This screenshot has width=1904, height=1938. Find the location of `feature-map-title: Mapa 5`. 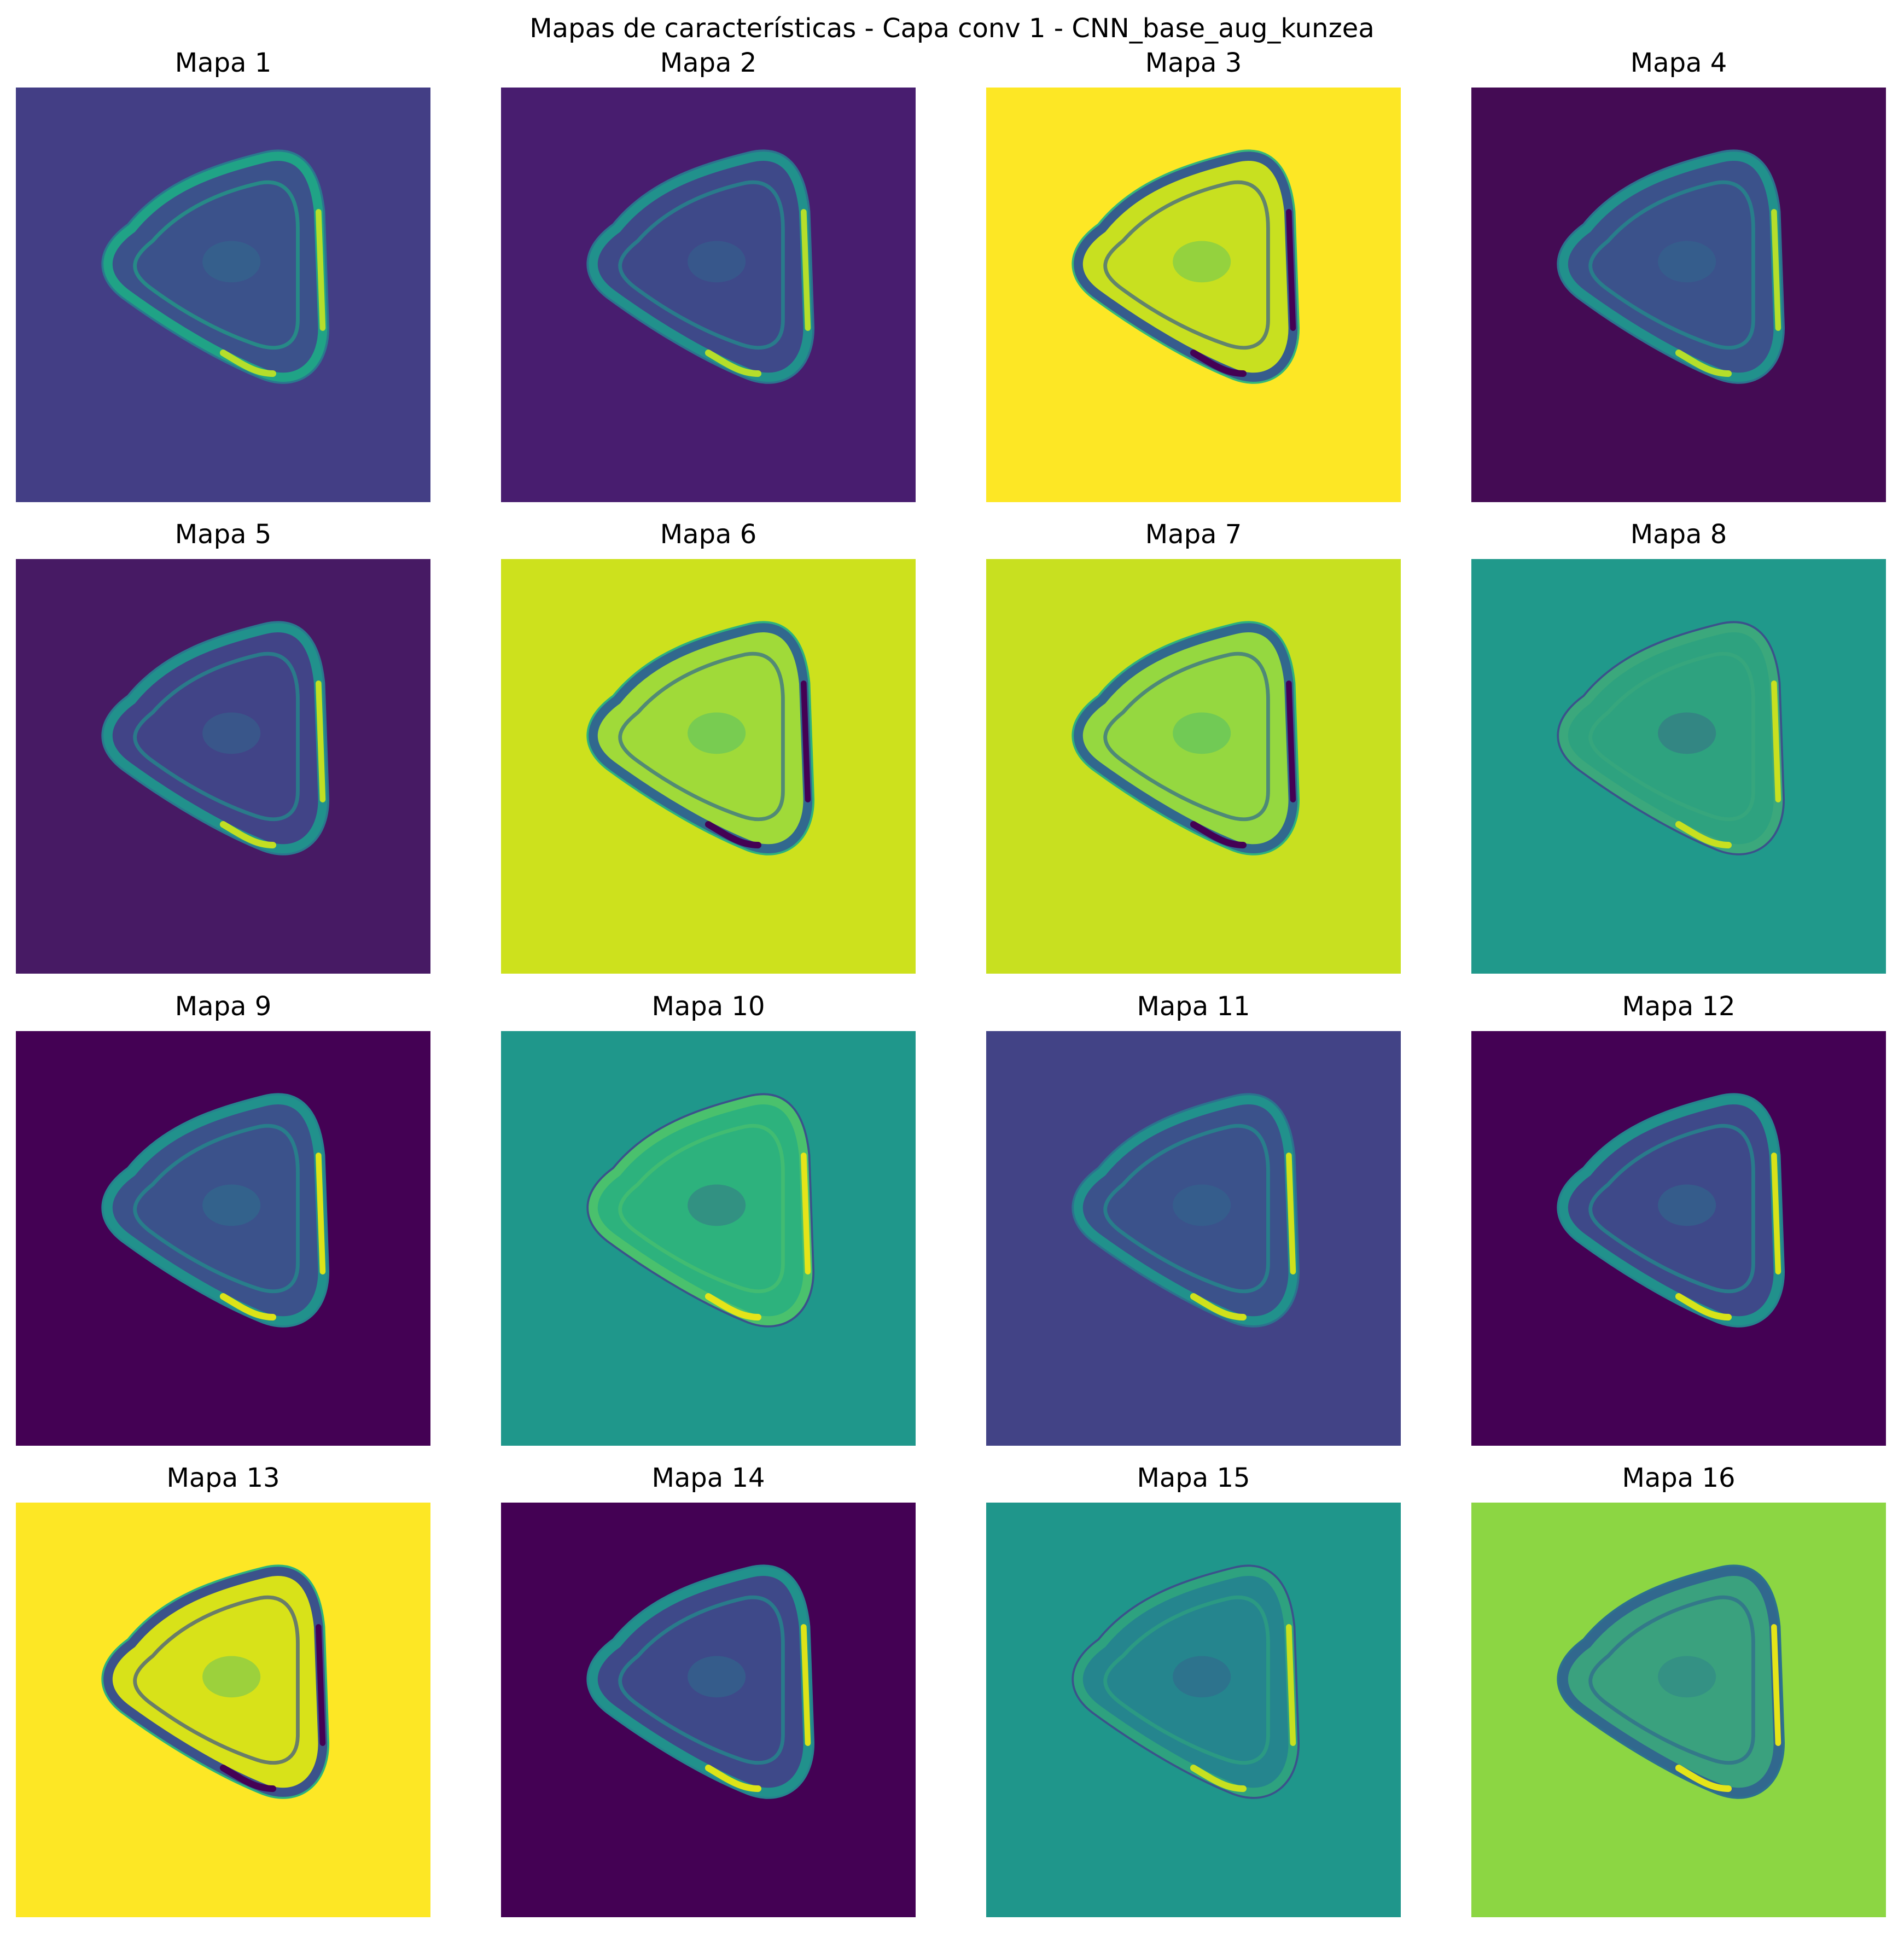

feature-map-title: Mapa 5 is located at coordinates (223, 534).